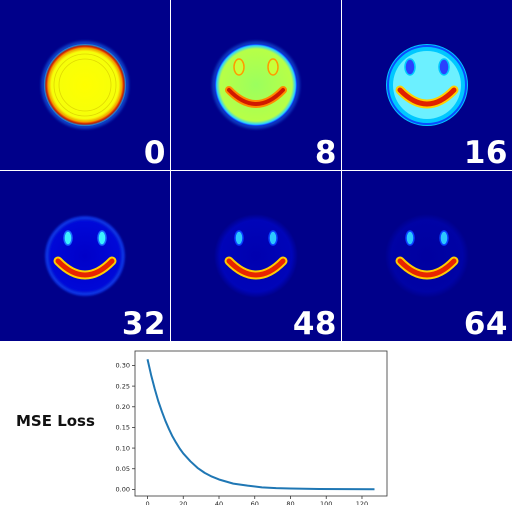 This screenshot has width=512, height=512. I want to click on face-inner, so click(427, 85).